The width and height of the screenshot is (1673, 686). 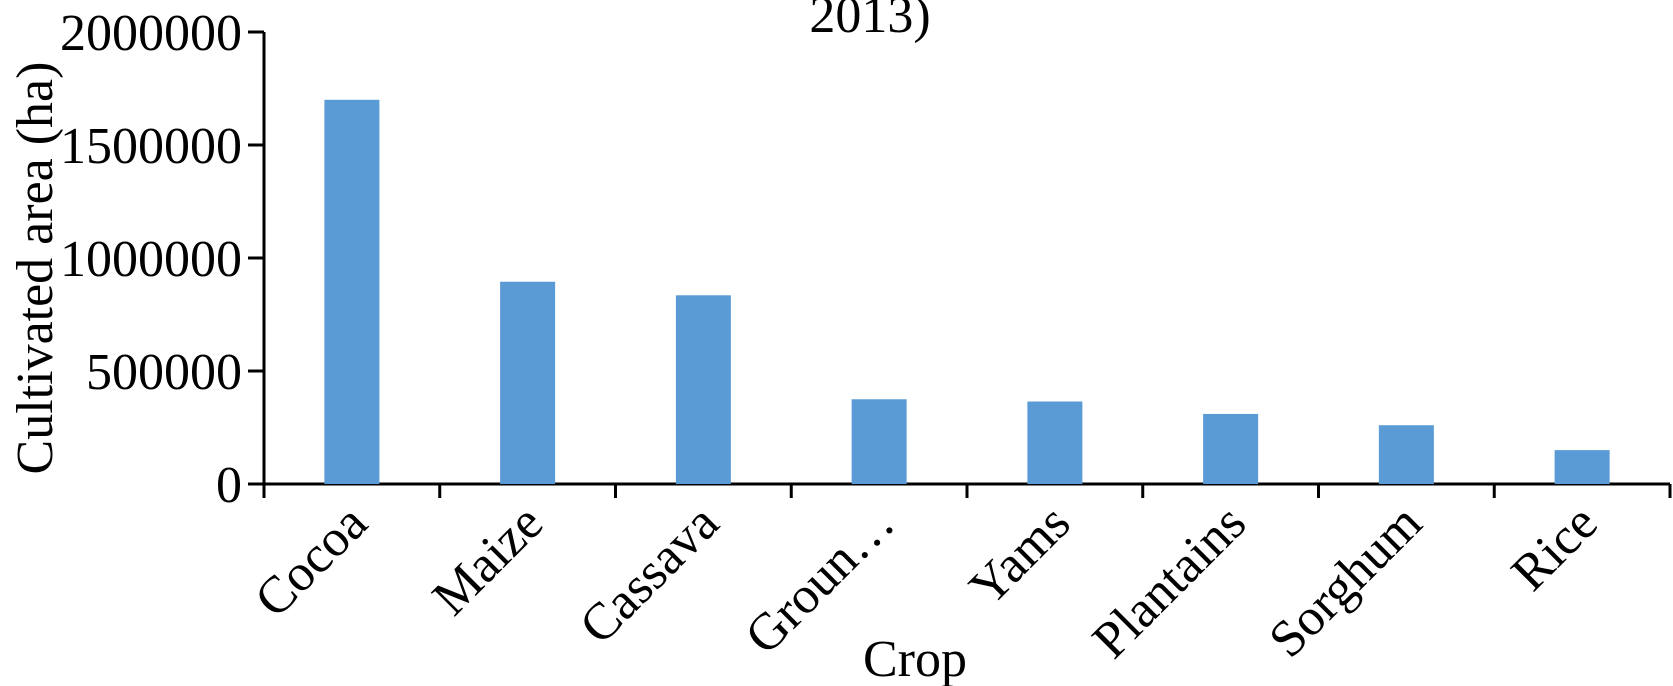 I want to click on y-tick-label: 0, so click(x=229, y=485).